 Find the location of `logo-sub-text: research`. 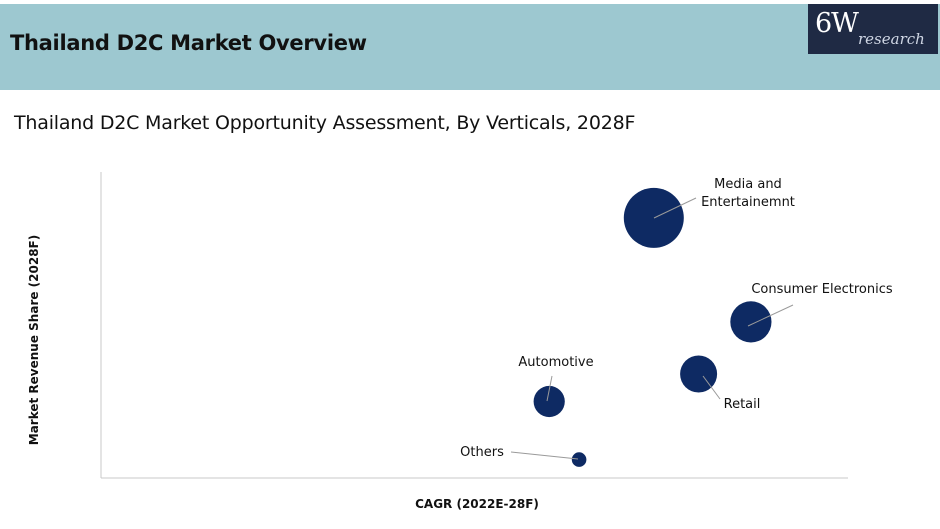

logo-sub-text: research is located at coordinates (891, 39).